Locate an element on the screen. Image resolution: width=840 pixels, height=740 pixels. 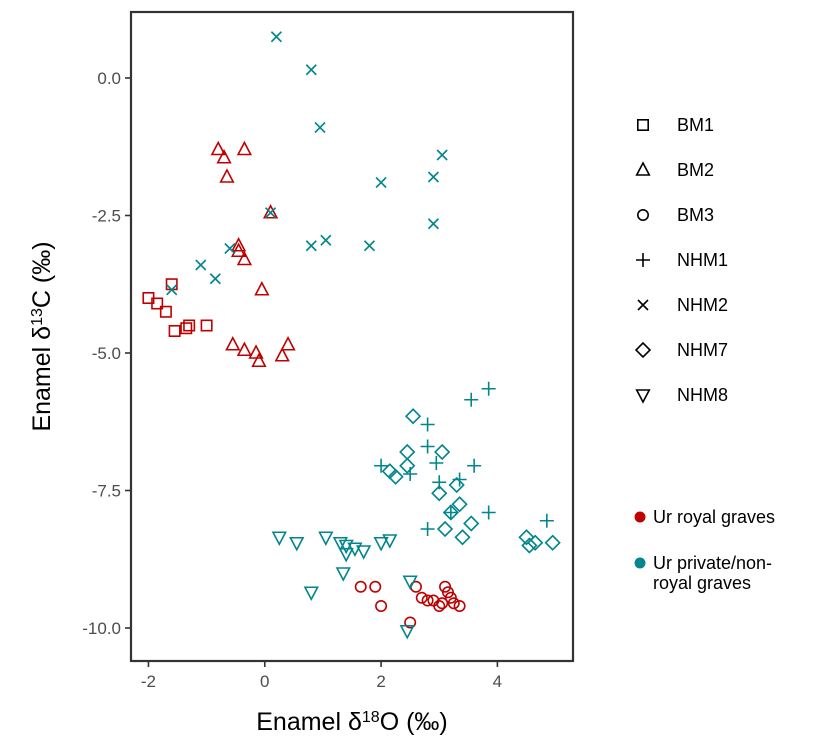
y-axis-title-suffix: C (‰) is located at coordinates (42, 274).